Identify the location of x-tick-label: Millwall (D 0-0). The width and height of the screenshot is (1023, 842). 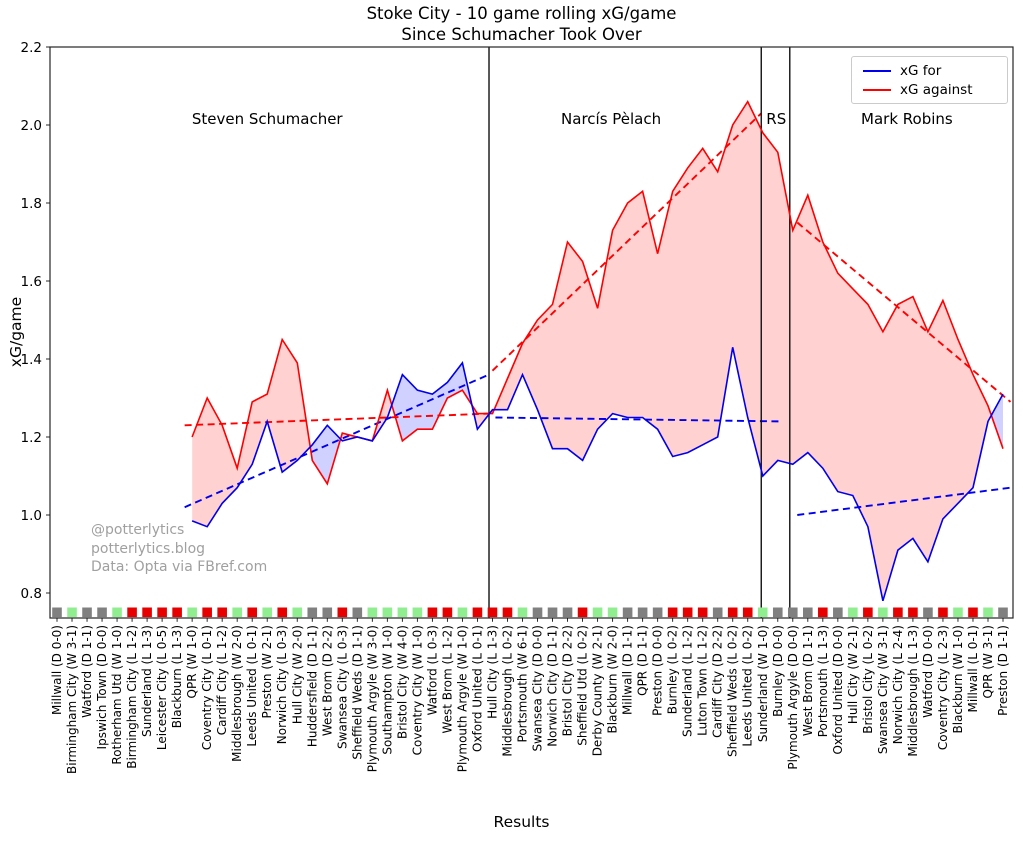
(57, 670).